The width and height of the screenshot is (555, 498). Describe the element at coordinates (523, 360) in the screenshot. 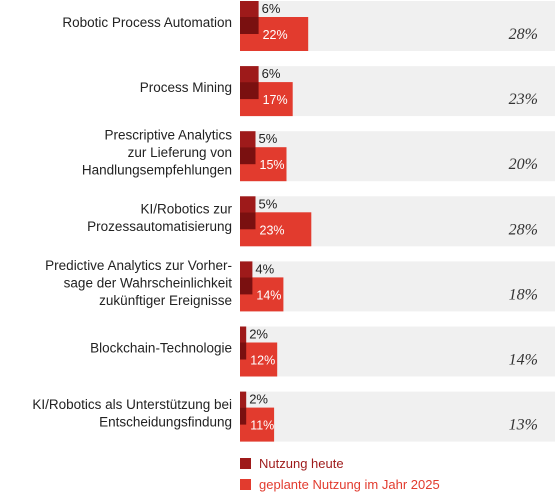

I see `data-label-total: 14%` at that location.